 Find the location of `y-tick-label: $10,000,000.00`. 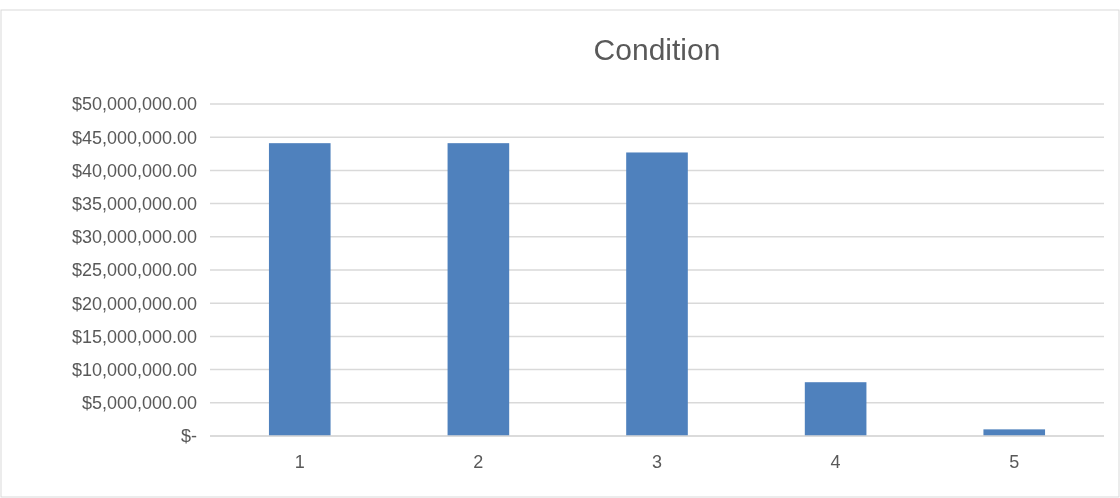

y-tick-label: $10,000,000.00 is located at coordinates (134, 369).